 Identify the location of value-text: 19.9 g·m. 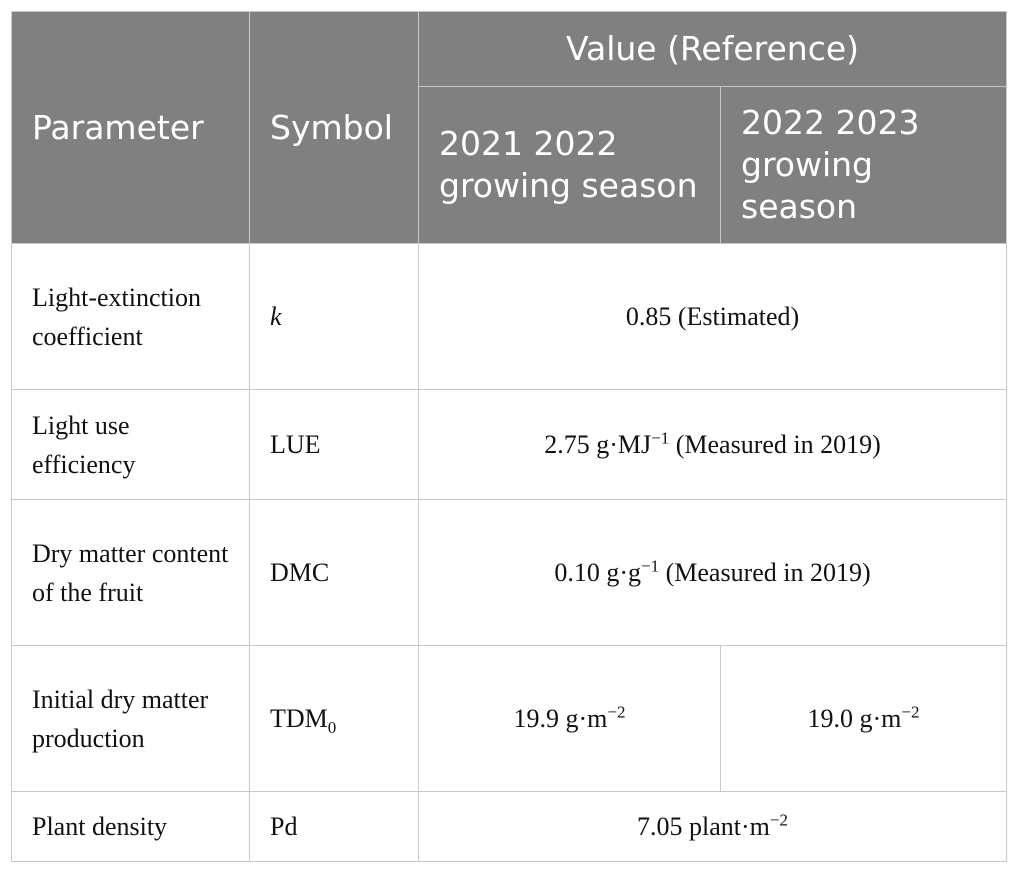
(560, 718).